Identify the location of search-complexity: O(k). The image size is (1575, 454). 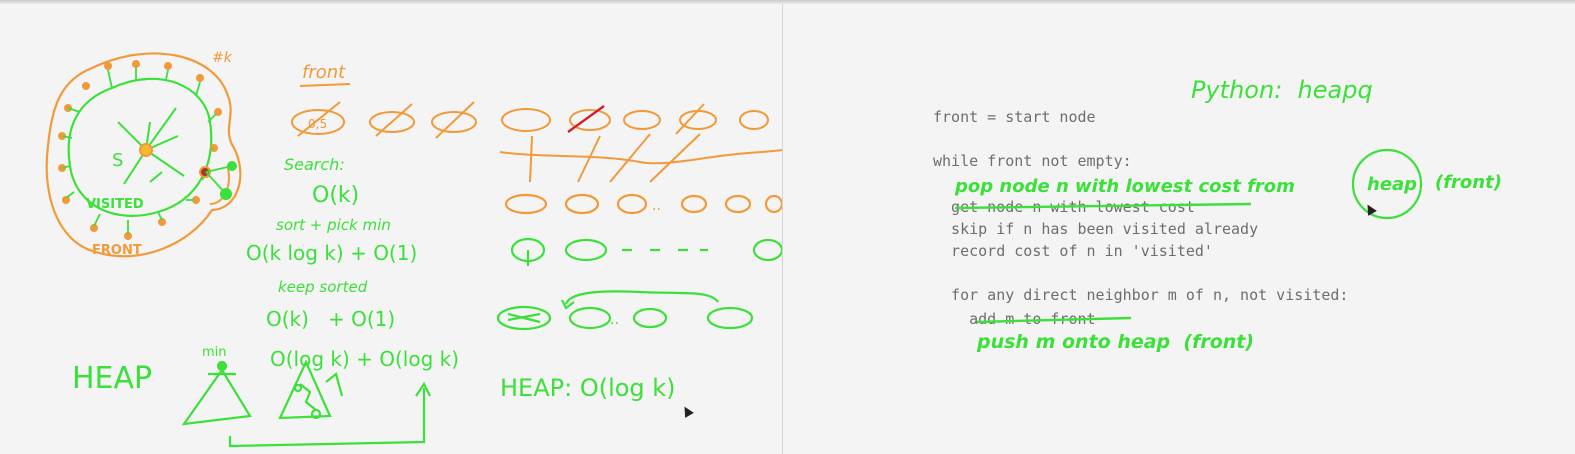
(335, 195).